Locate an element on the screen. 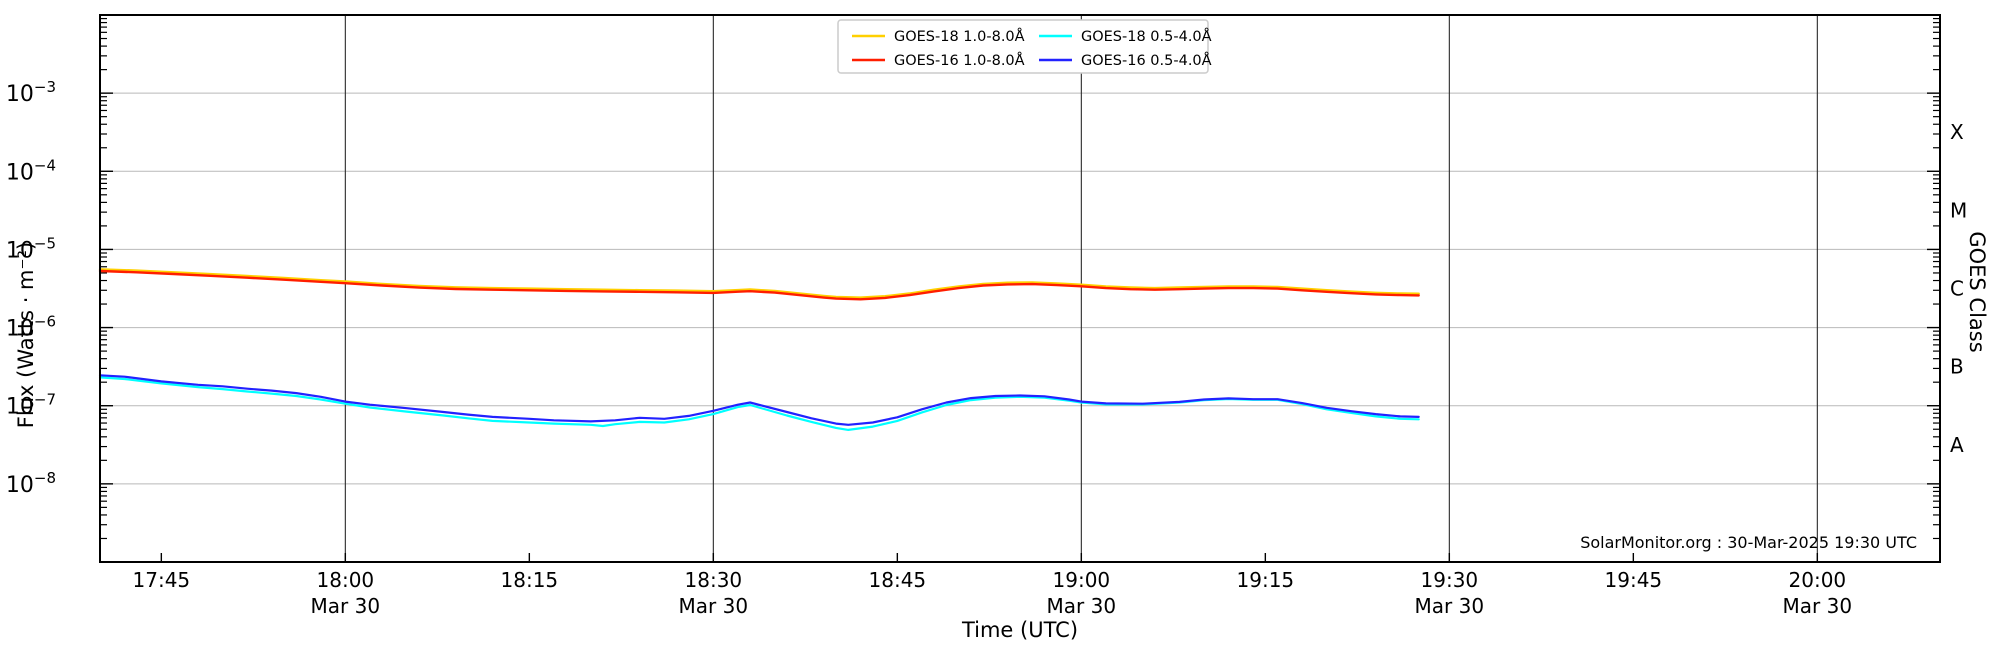 The width and height of the screenshot is (2000, 650). legend-entry-label: GOES-18 0.5-4.0Å is located at coordinates (1146, 36).